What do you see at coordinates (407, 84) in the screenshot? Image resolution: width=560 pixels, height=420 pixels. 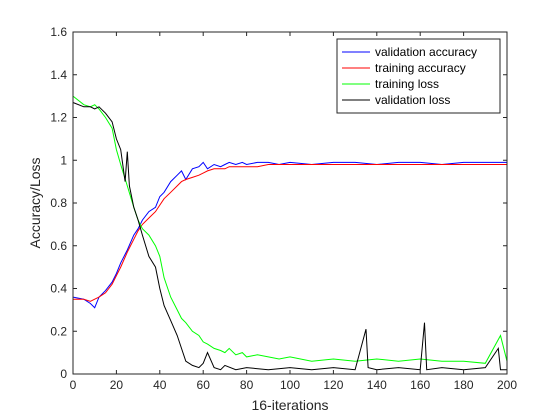 I see `legend-label: training loss` at bounding box center [407, 84].